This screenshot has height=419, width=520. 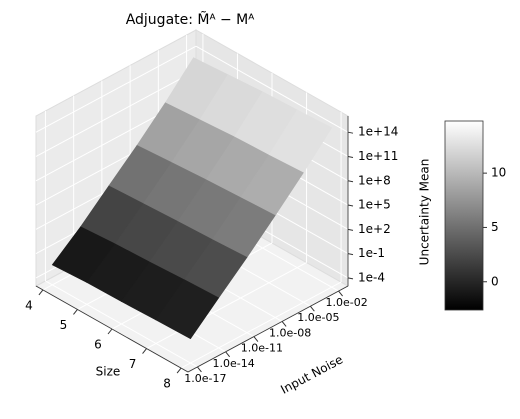 What do you see at coordinates (378, 132) in the screenshot?
I see `z-tick-label: 1e+14` at bounding box center [378, 132].